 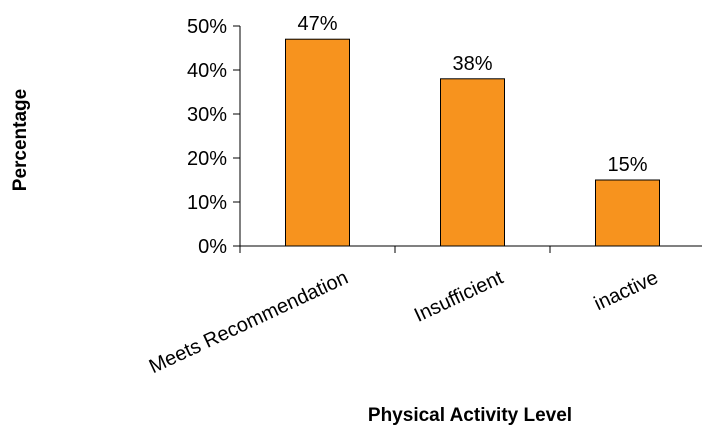 What do you see at coordinates (214, 137) in the screenshot?
I see `y-axis: 0% 10% 20% 30% 40% 50%` at bounding box center [214, 137].